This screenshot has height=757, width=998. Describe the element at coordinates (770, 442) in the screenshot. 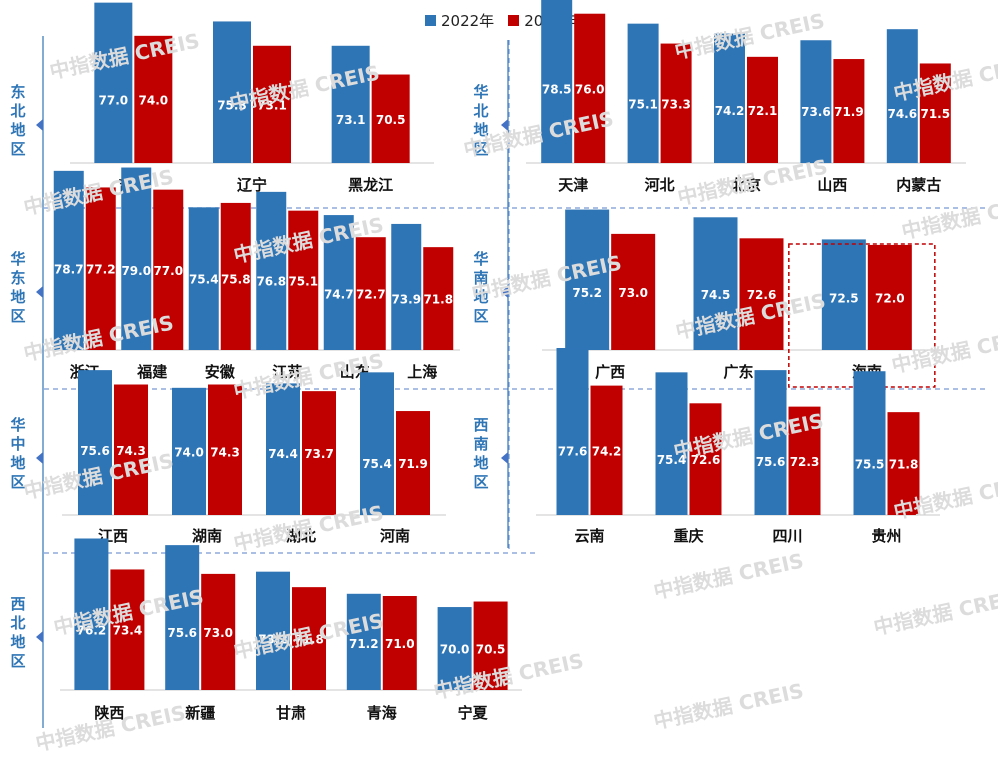

I see `bar-2022-四川` at that location.